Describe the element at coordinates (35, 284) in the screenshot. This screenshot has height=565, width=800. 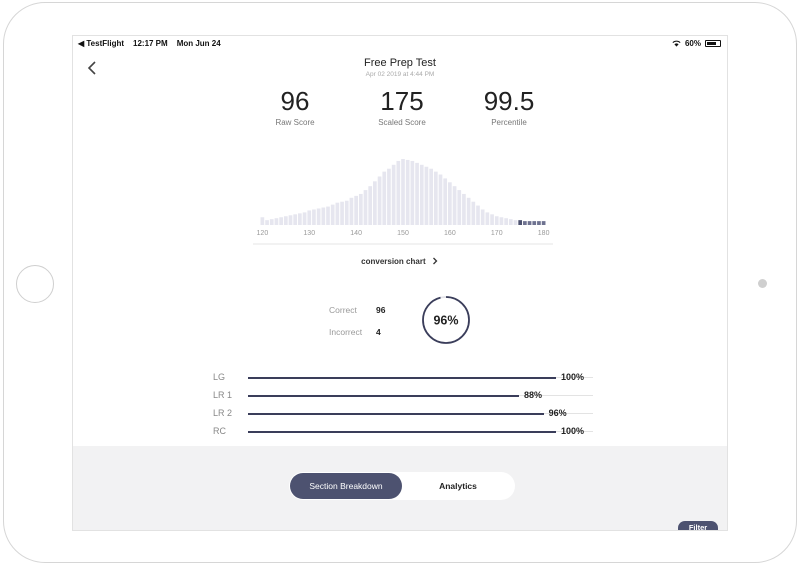
I see `home-button` at that location.